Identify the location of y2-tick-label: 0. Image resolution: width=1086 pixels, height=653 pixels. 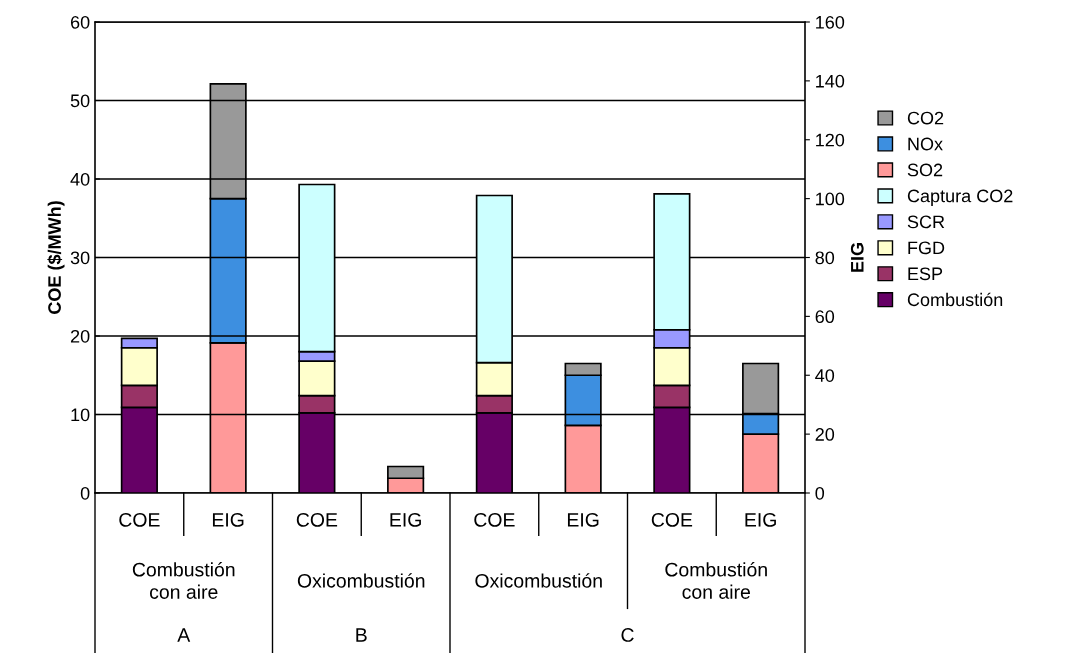
(820, 493).